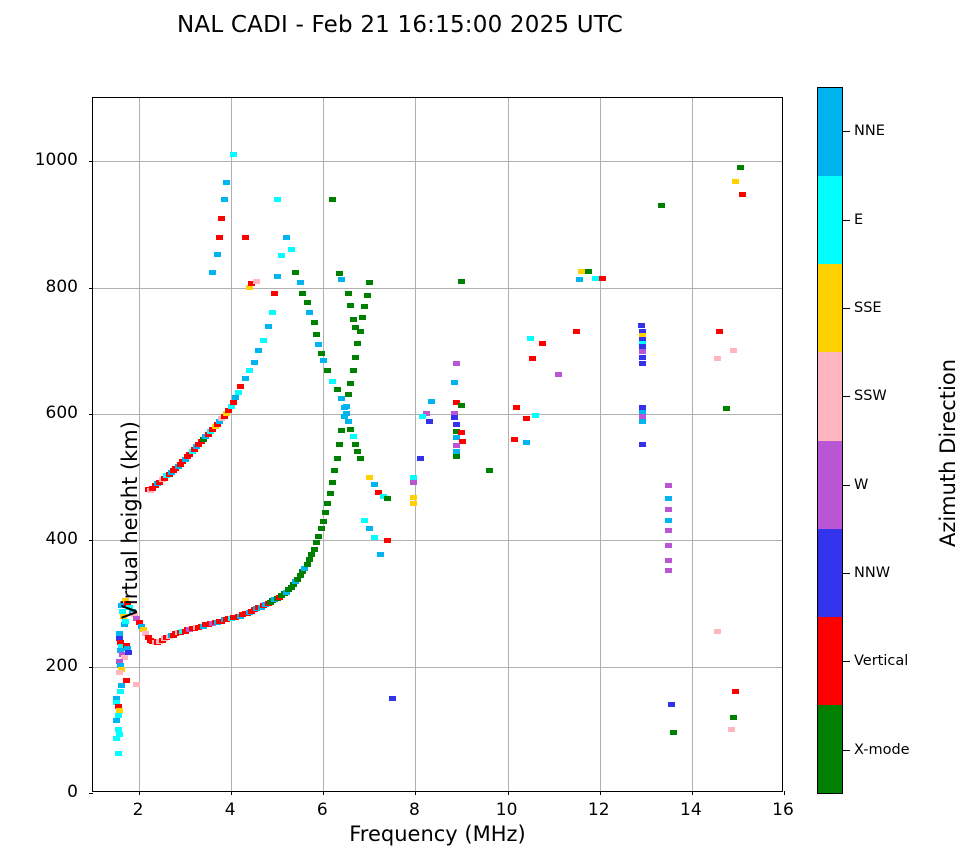 This screenshot has height=857, width=958. I want to click on colorbar, so click(830, 440).